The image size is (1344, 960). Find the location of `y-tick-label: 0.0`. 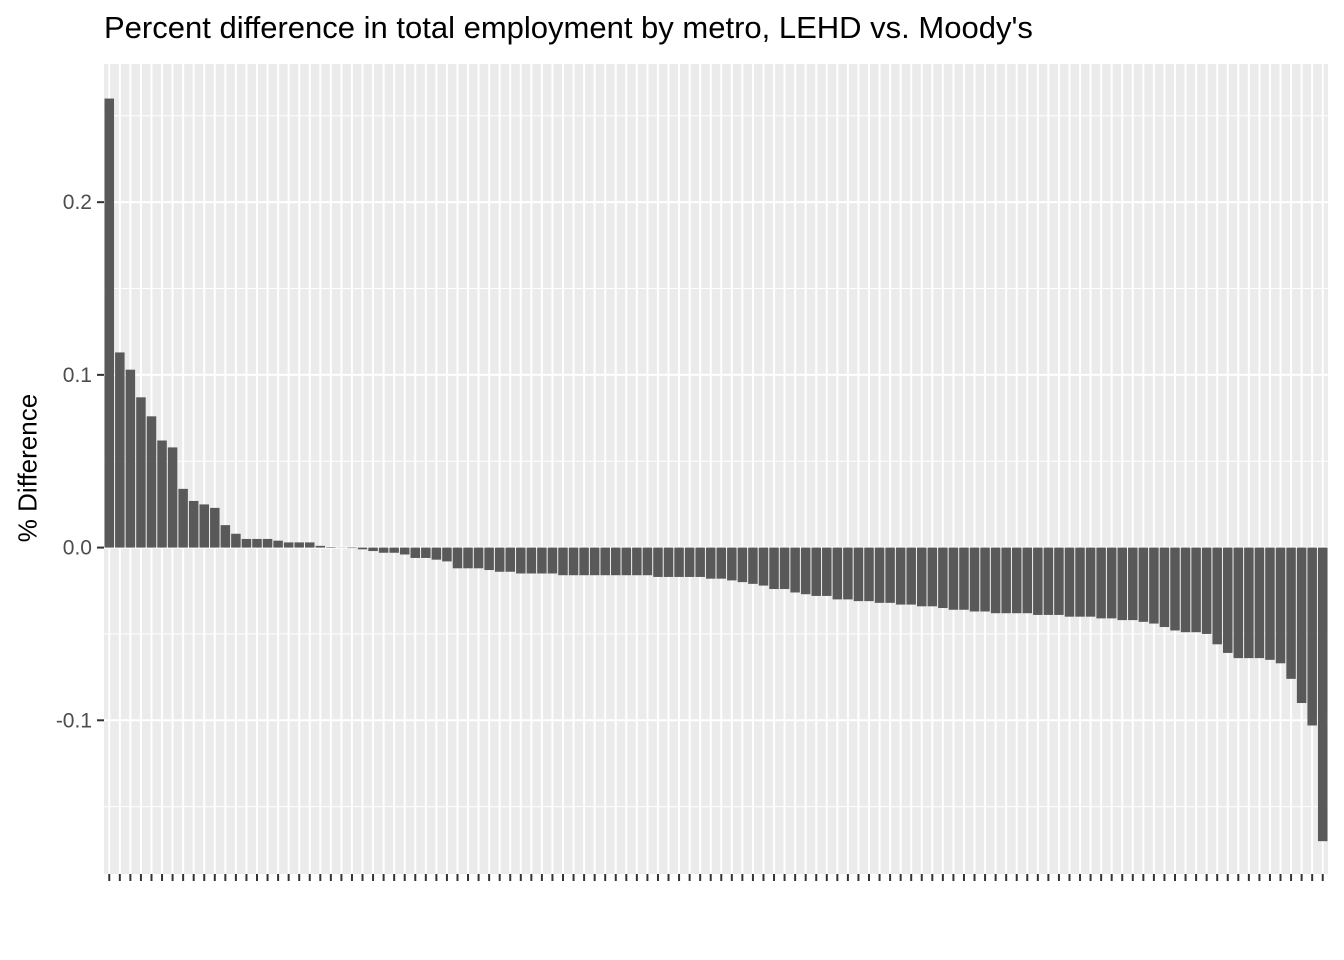

y-tick-label: 0.0 is located at coordinates (77, 548).